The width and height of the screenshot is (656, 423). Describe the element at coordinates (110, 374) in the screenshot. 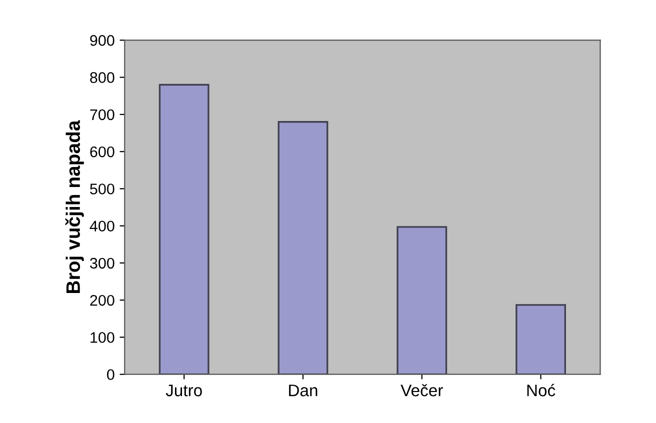

I see `y-tick-label: 0` at that location.